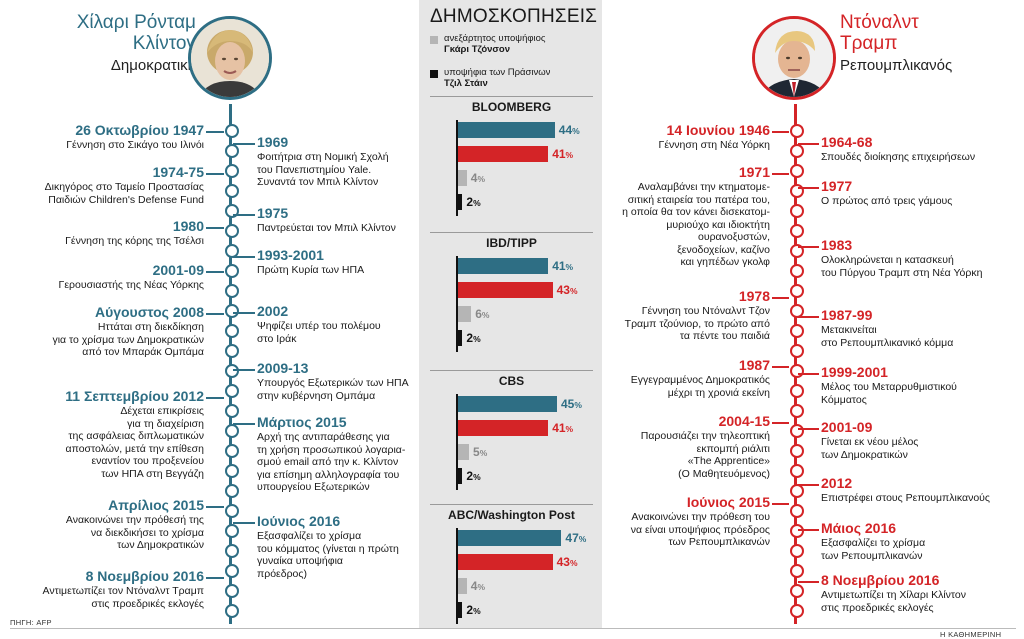  Describe the element at coordinates (571, 404) in the screenshot. I see `poll-value-label: 45%` at that location.